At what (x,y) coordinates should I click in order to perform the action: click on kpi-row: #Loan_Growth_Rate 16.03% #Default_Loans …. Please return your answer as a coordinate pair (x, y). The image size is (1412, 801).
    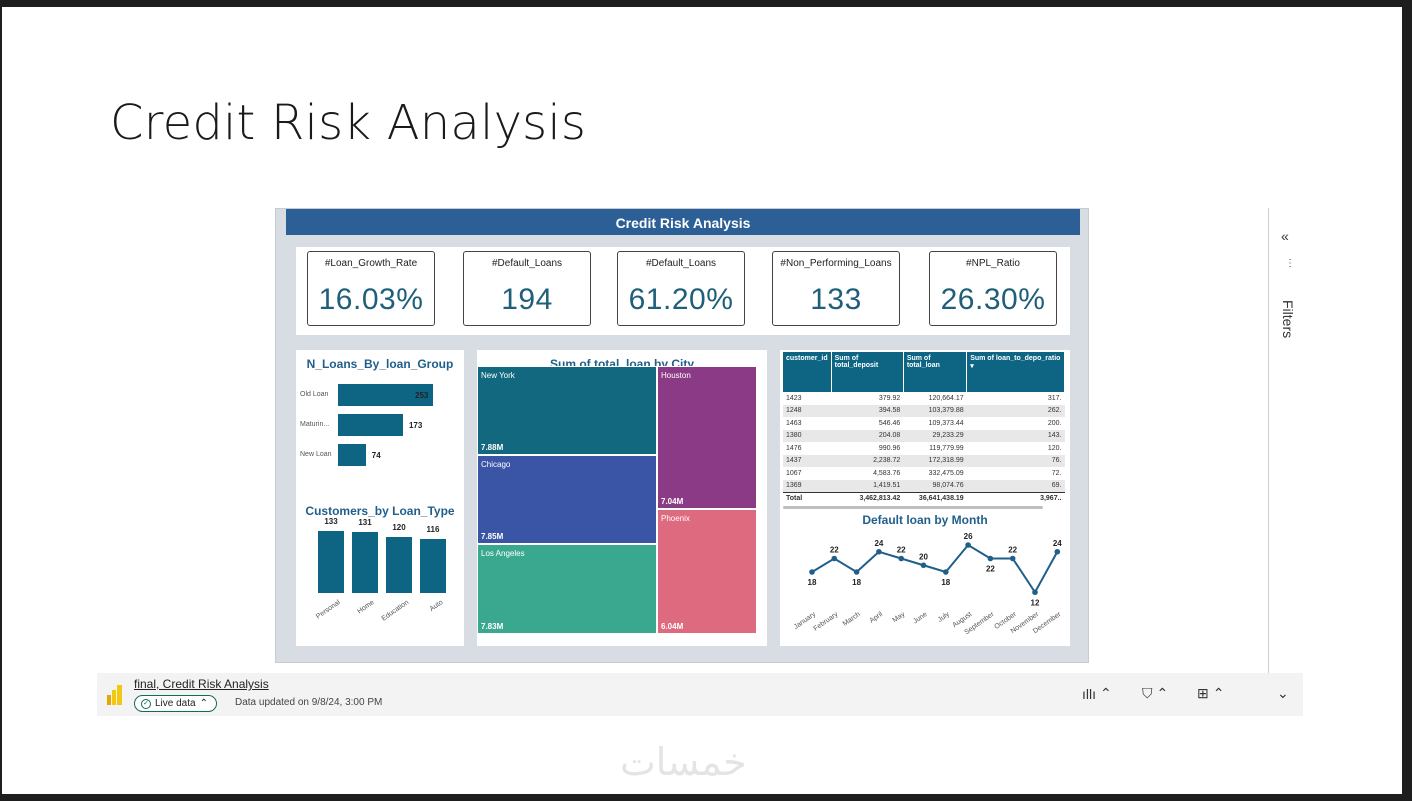
    Looking at the image, I should click on (683, 291).